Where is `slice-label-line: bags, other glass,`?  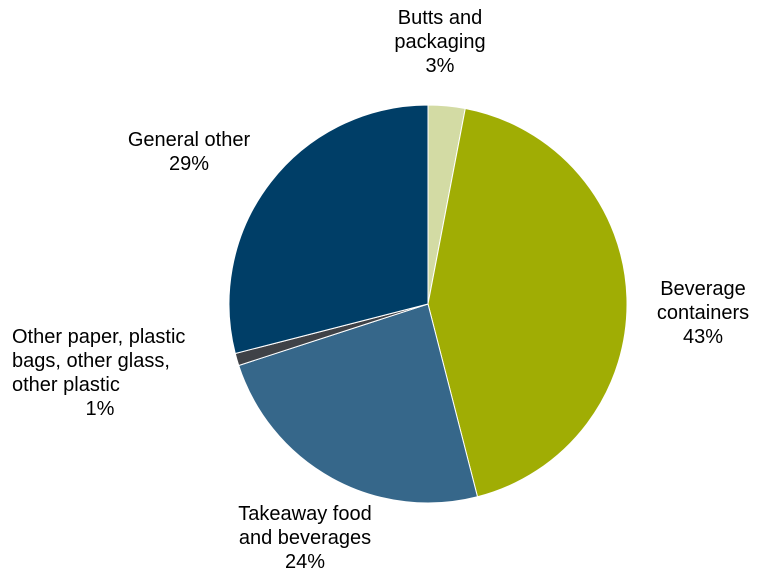 slice-label-line: bags, other glass, is located at coordinates (91, 361).